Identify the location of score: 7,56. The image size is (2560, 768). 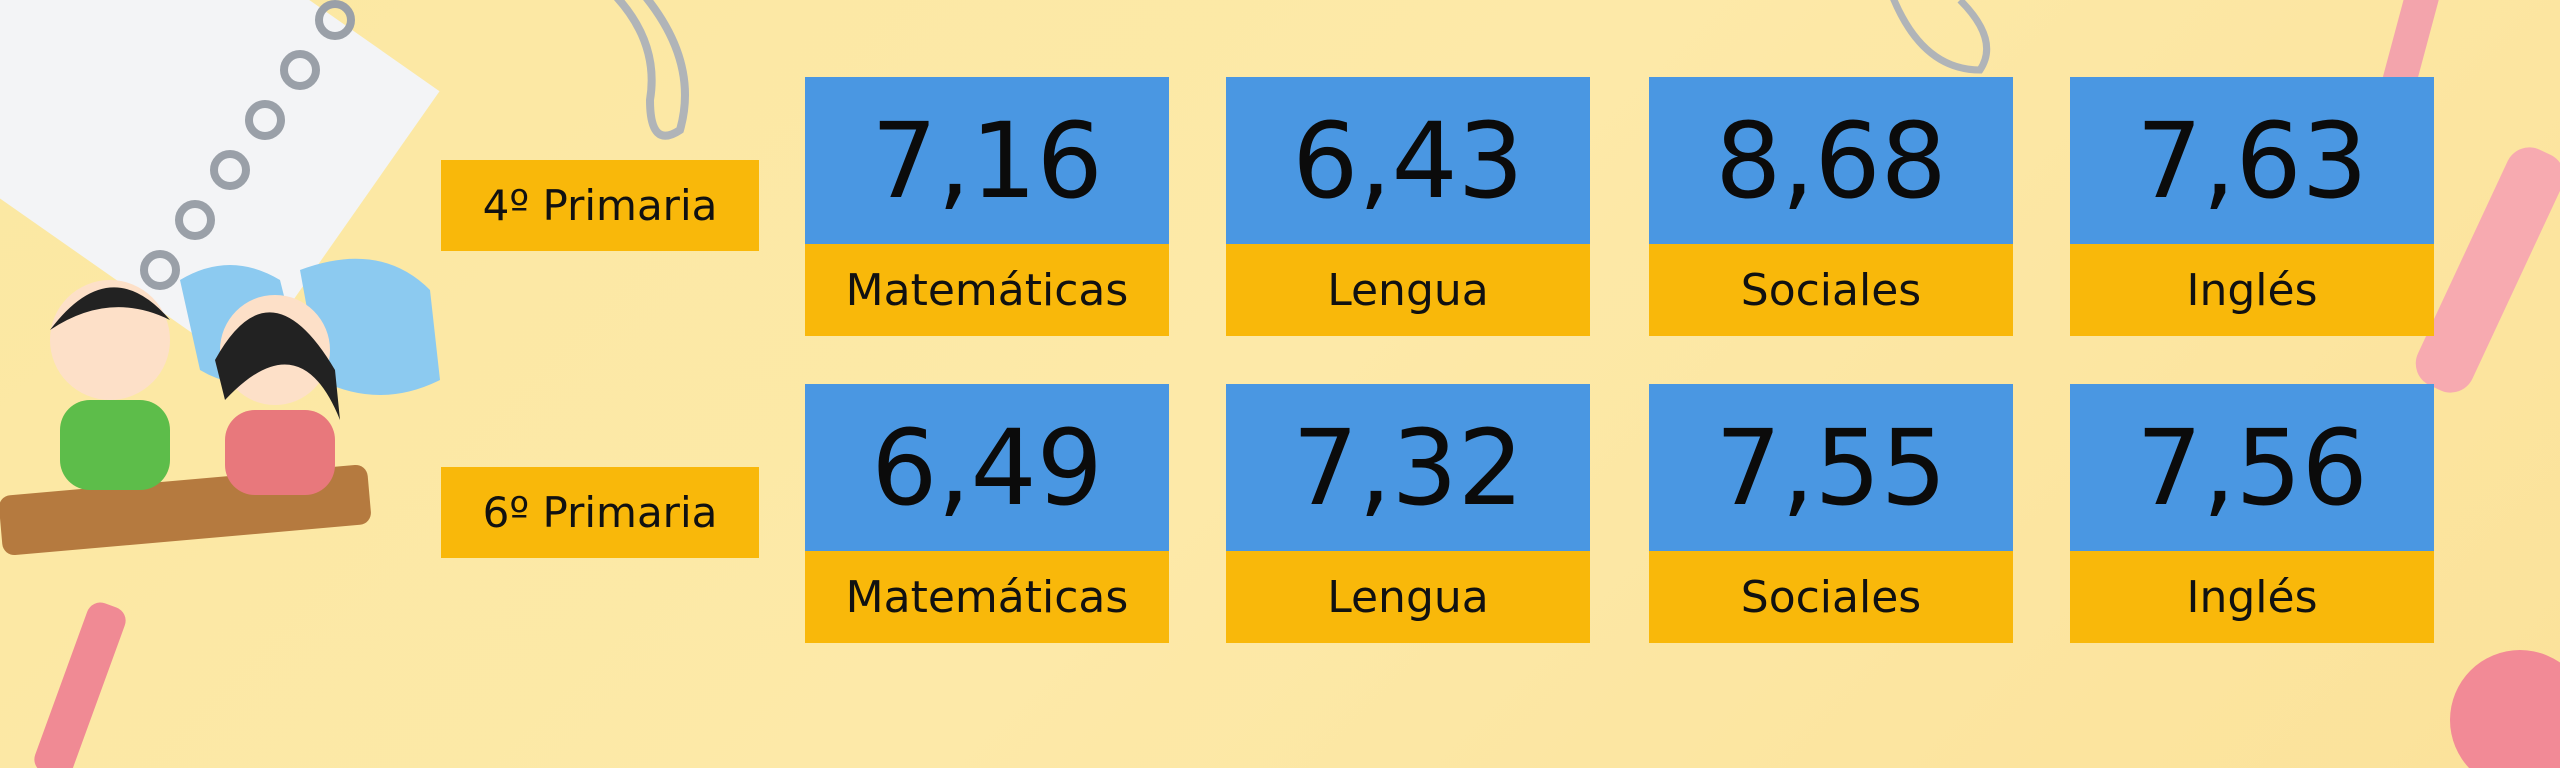
(2252, 467).